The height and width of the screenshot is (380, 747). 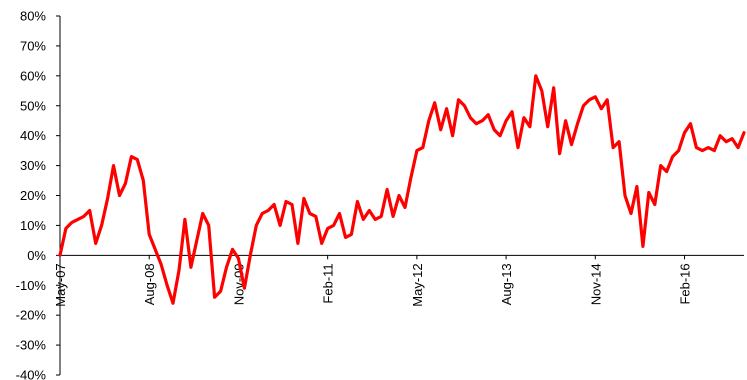 I want to click on y-tick-label: -10%, so click(x=31, y=285).